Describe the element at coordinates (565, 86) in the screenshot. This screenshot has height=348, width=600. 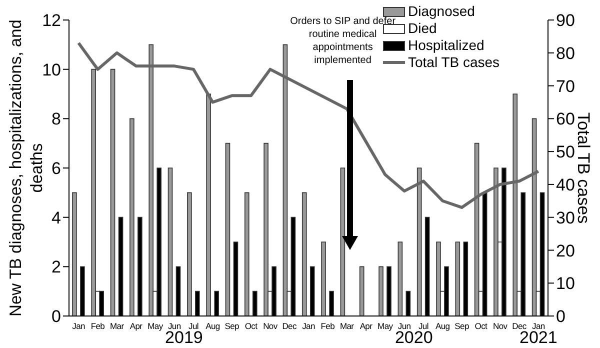
I see `y2-tick-label: 70` at that location.